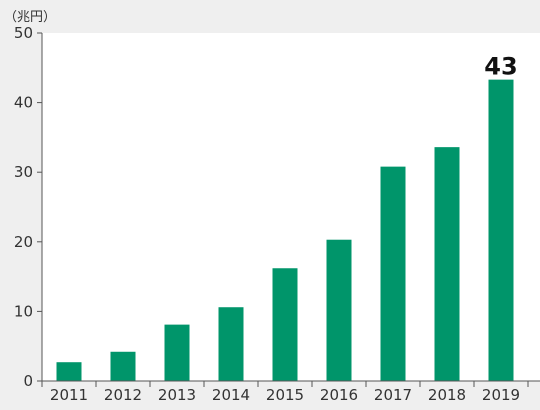 This screenshot has width=540, height=410. Describe the element at coordinates (28, 381) in the screenshot. I see `y-tick-label: 0` at that location.